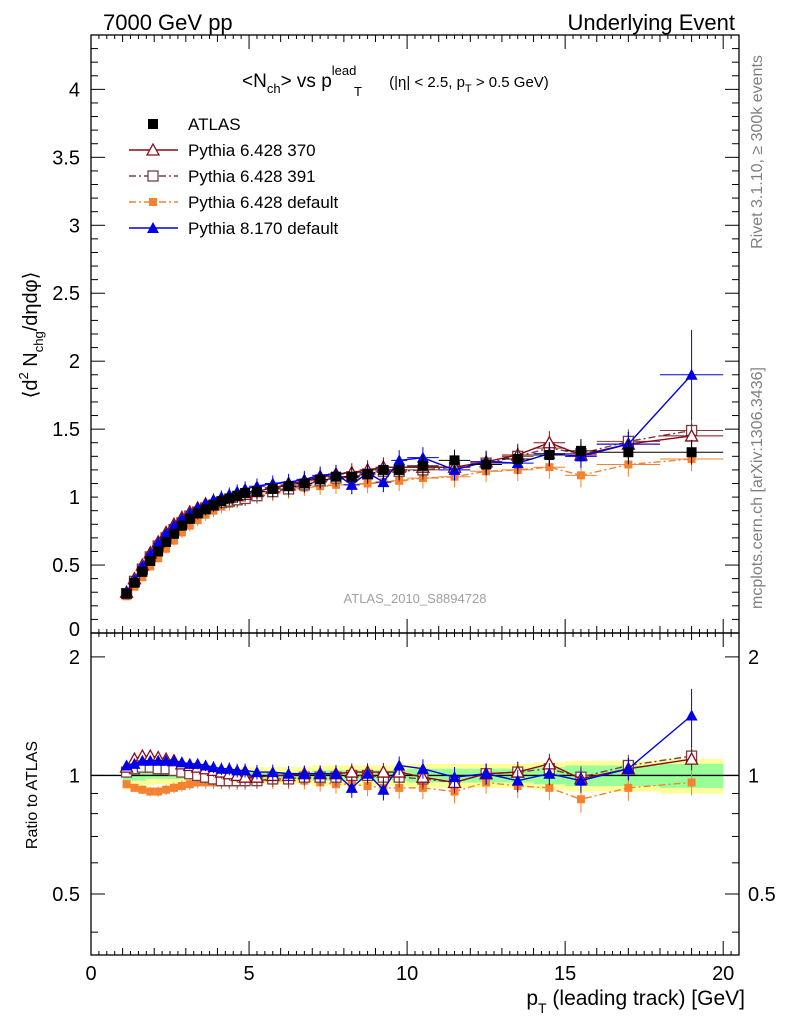 The height and width of the screenshot is (1024, 786). Describe the element at coordinates (468, 89) in the screenshot. I see `title-cut-t: T` at that location.